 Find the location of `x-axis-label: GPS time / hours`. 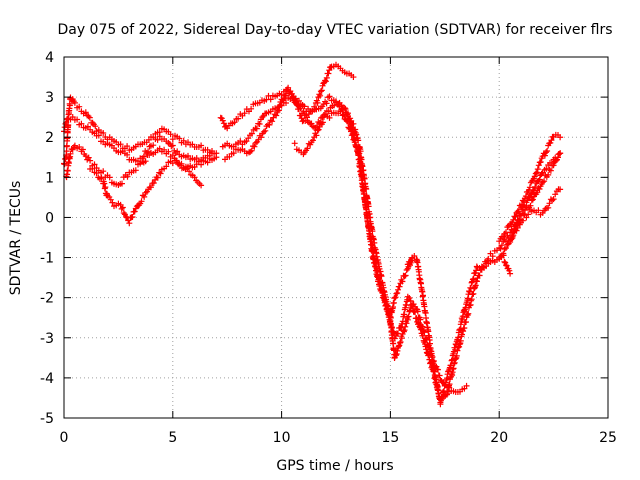

x-axis-label: GPS time / hours is located at coordinates (334, 466).